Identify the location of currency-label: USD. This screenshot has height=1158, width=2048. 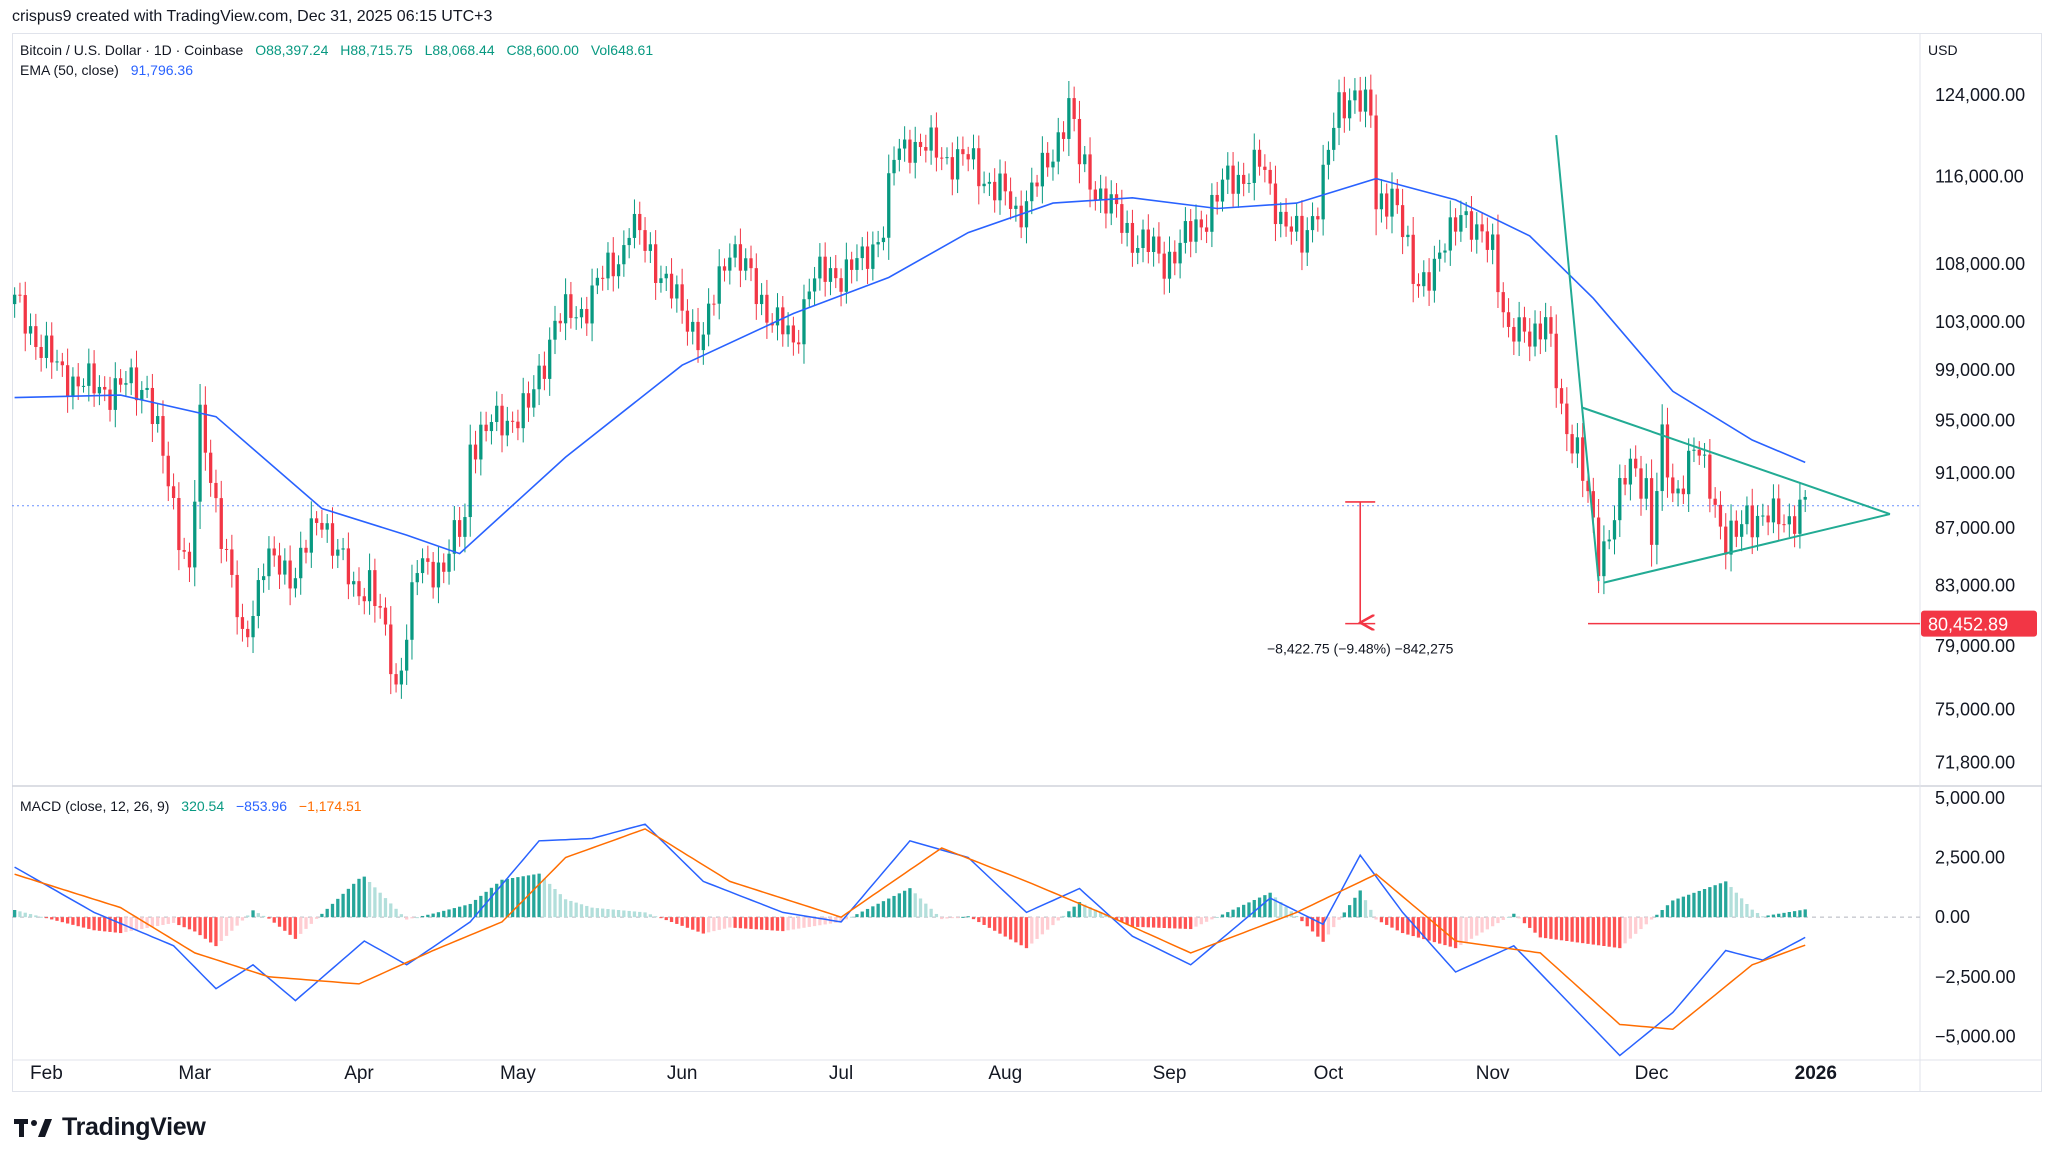
(1943, 50).